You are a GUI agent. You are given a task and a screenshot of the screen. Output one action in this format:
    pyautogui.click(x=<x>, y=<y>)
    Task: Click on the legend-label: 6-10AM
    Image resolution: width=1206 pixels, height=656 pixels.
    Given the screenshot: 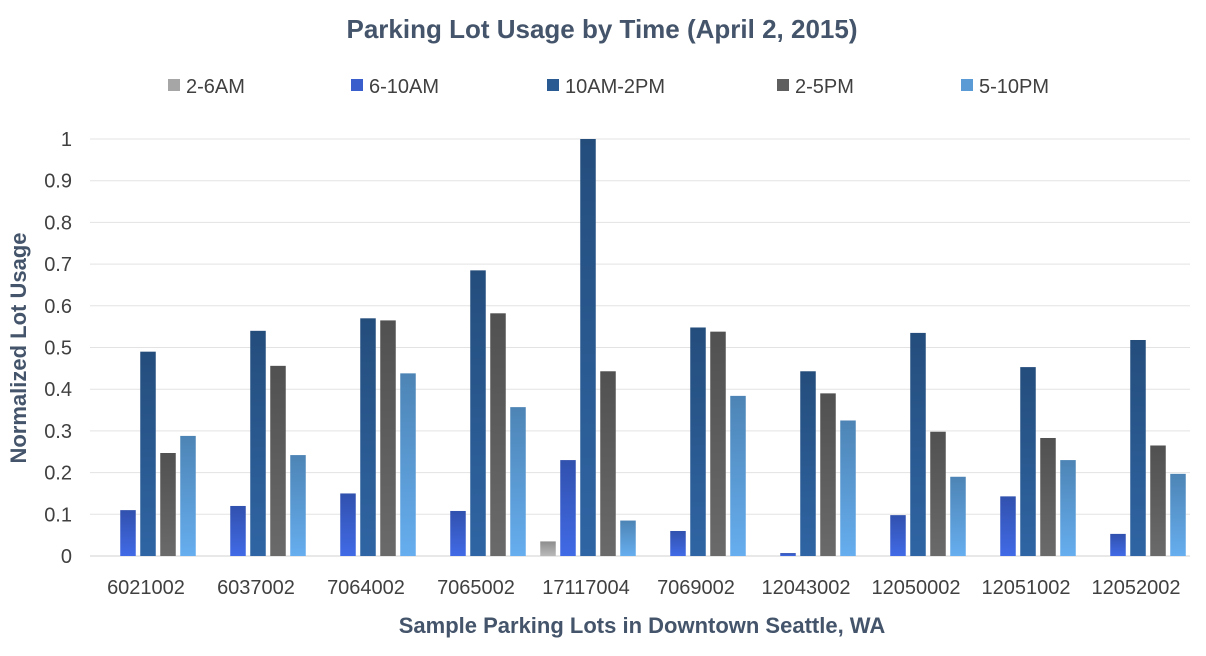 What is the action you would take?
    pyautogui.click(x=404, y=87)
    